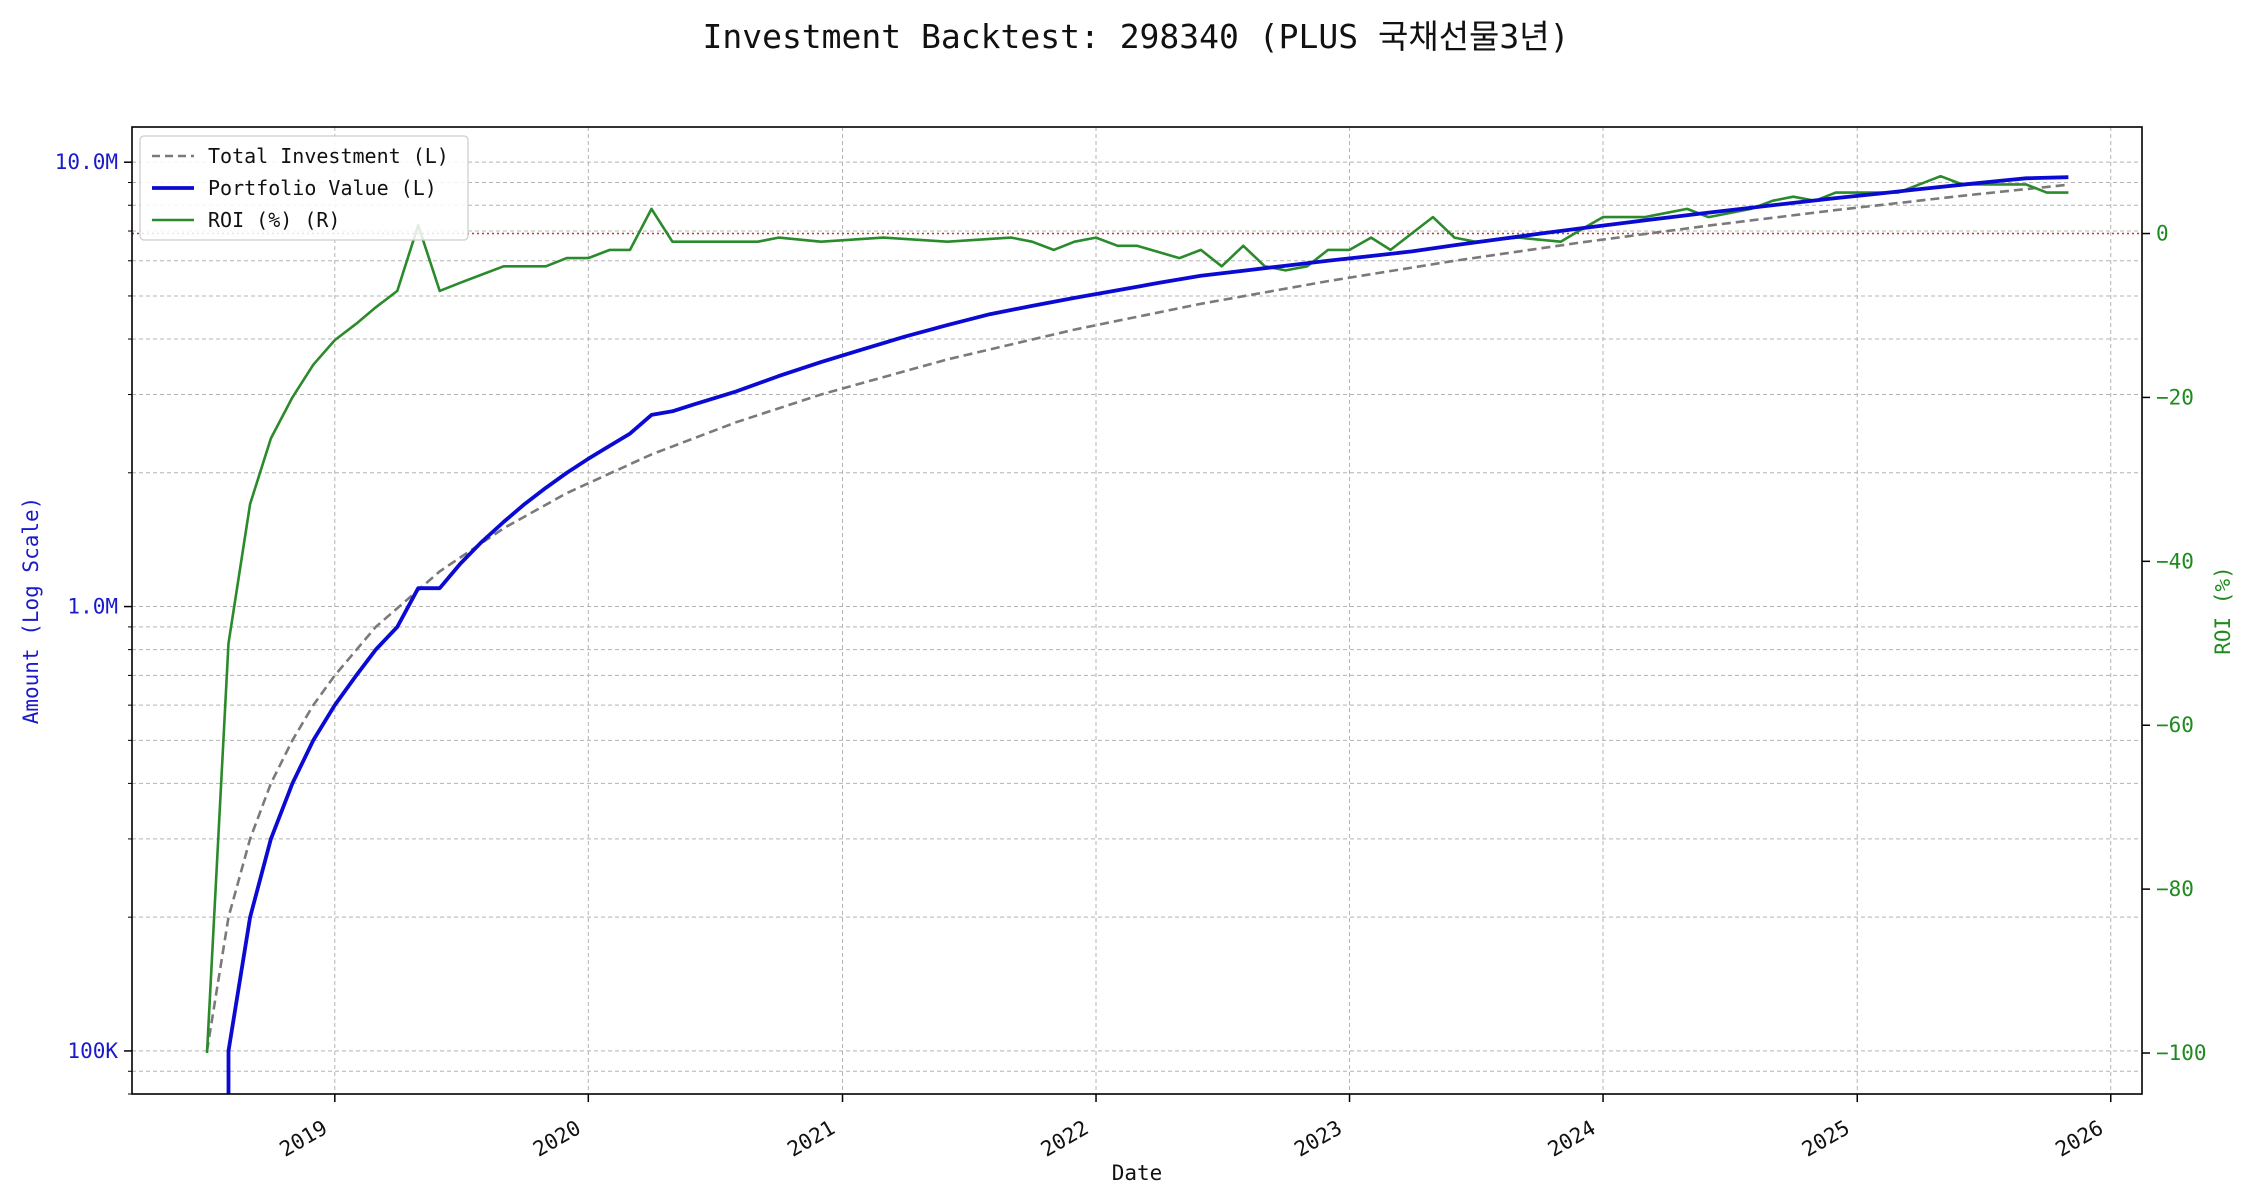  Describe the element at coordinates (92, 1051) in the screenshot. I see `y-left-tick-label: 100K` at that location.